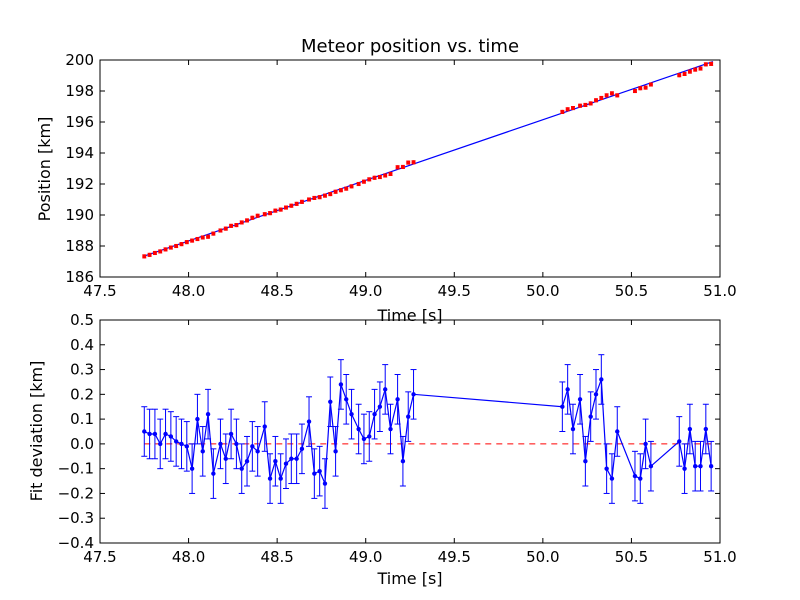 This screenshot has height=600, width=800. I want to click on x-tick-label: 48.5, so click(276, 291).